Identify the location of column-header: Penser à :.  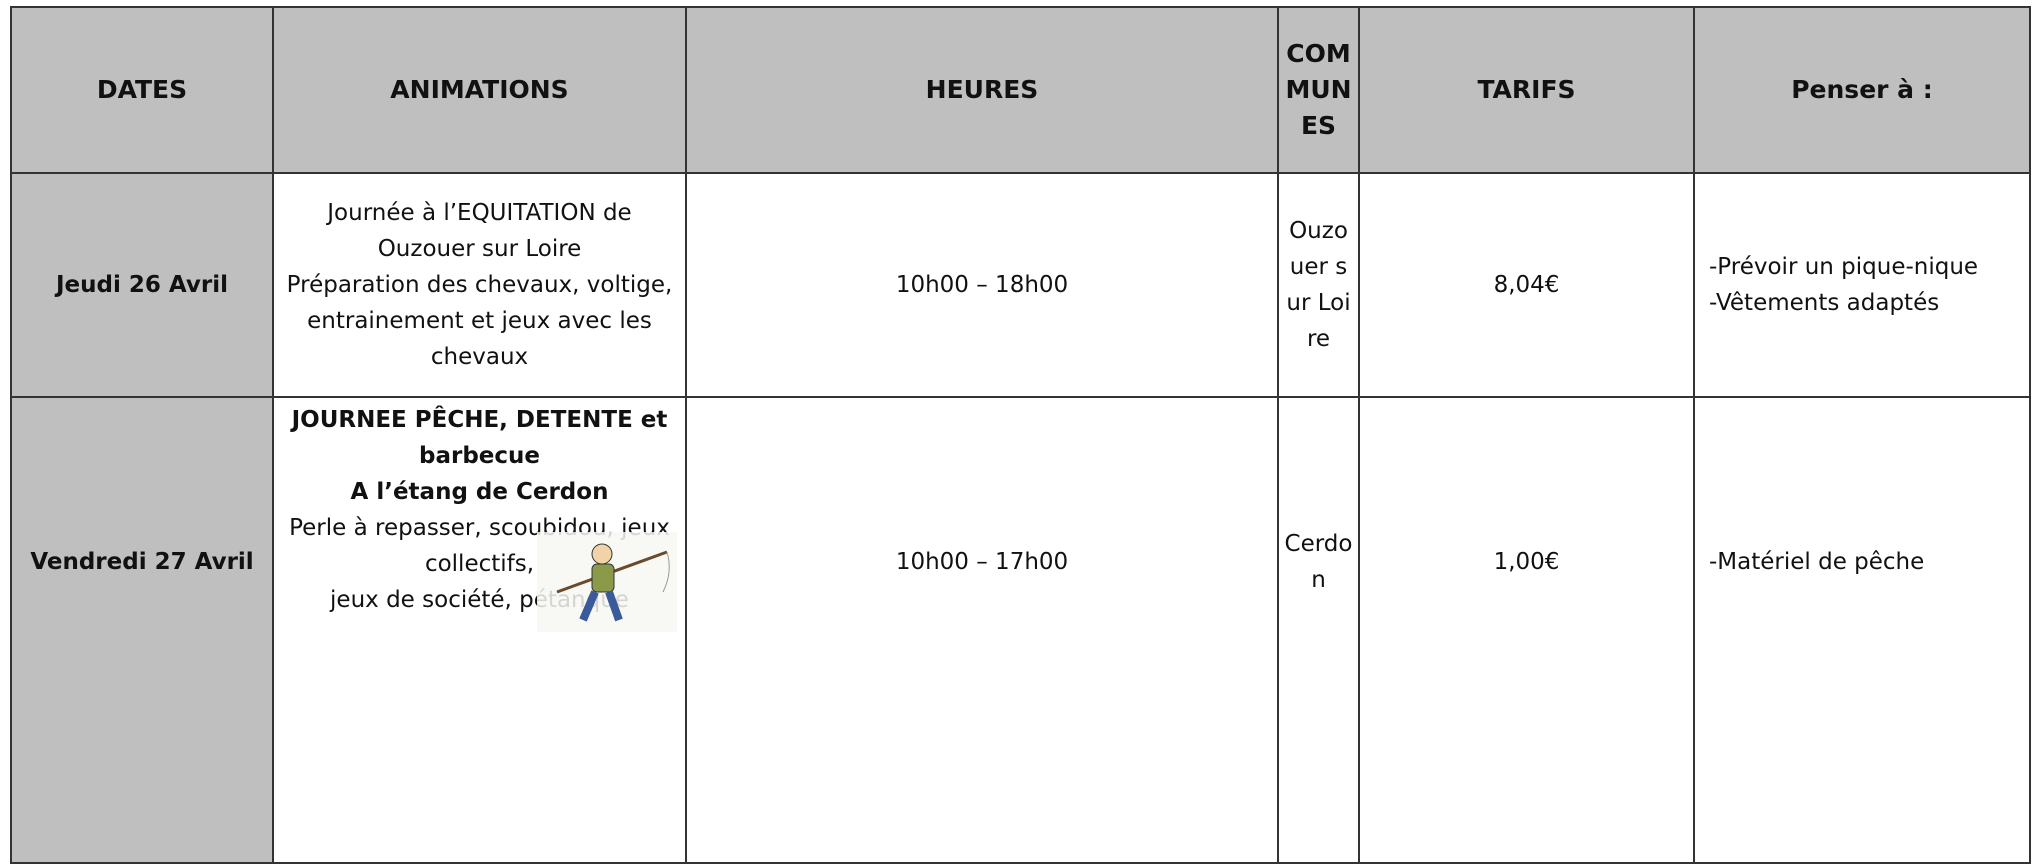
(1862, 90).